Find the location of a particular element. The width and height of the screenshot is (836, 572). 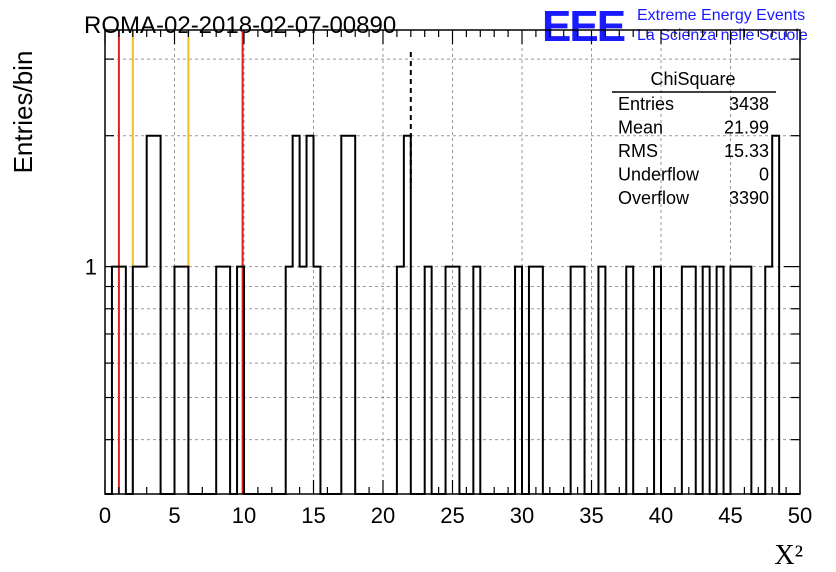

x-tick-label: 30 is located at coordinates (522, 515).